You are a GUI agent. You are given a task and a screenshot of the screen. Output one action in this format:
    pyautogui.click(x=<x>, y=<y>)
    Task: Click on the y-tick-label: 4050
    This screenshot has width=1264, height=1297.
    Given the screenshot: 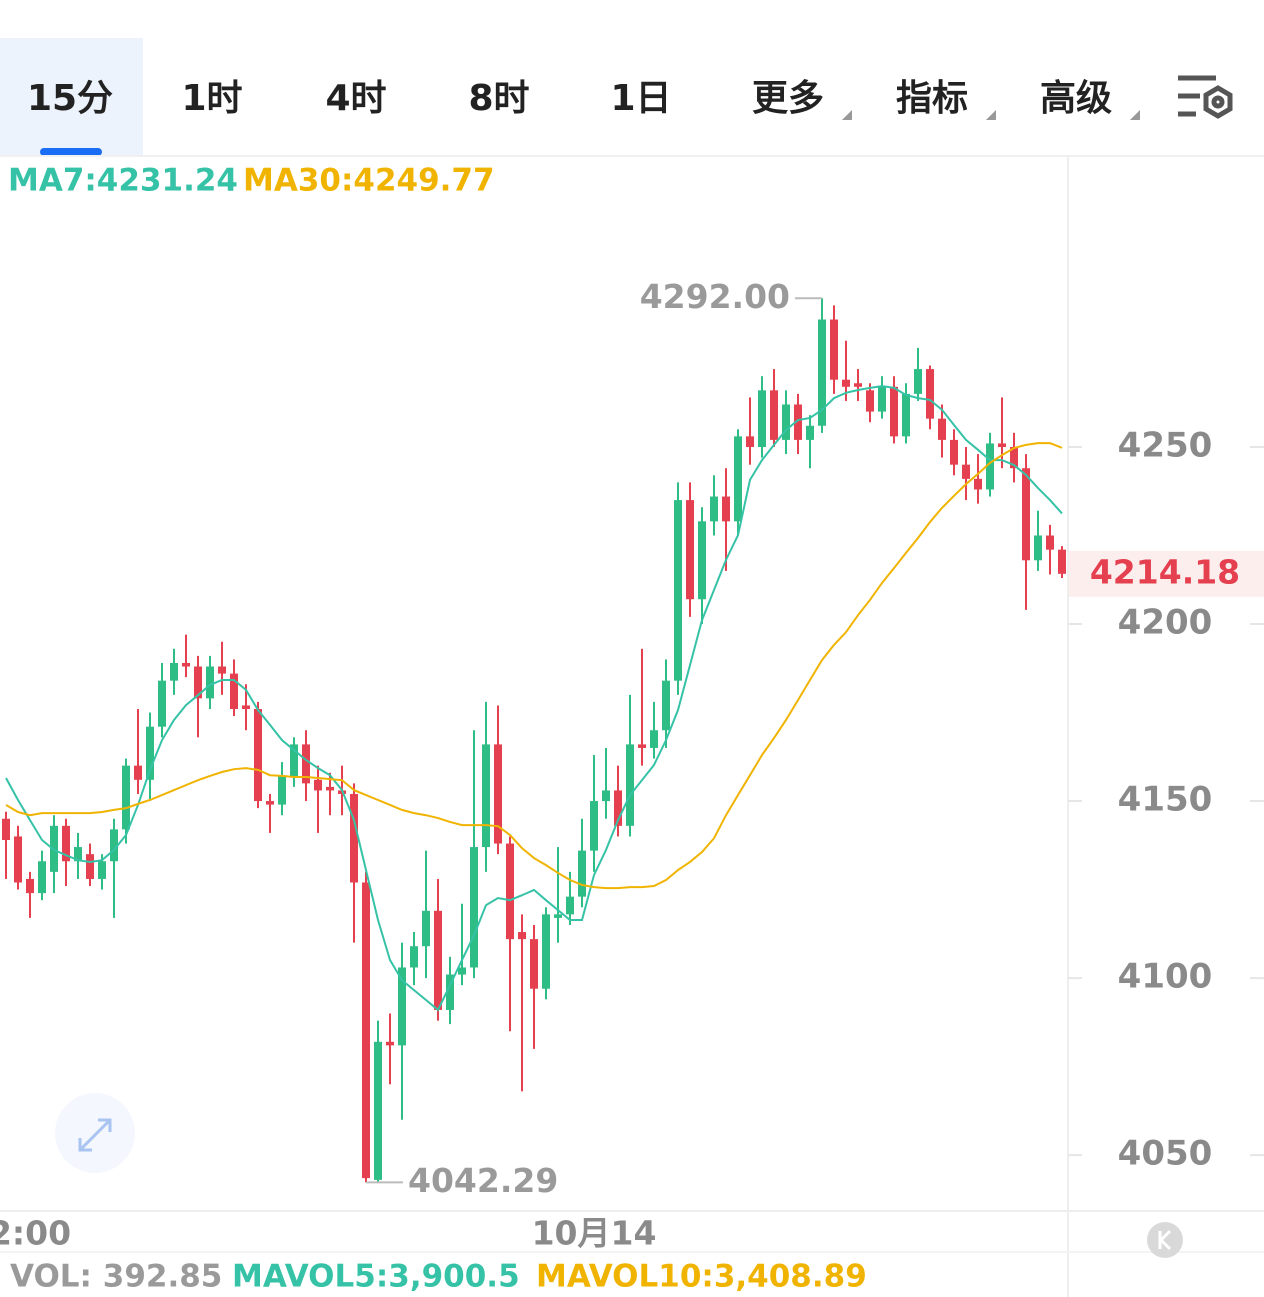 What is the action you would take?
    pyautogui.click(x=1165, y=1154)
    